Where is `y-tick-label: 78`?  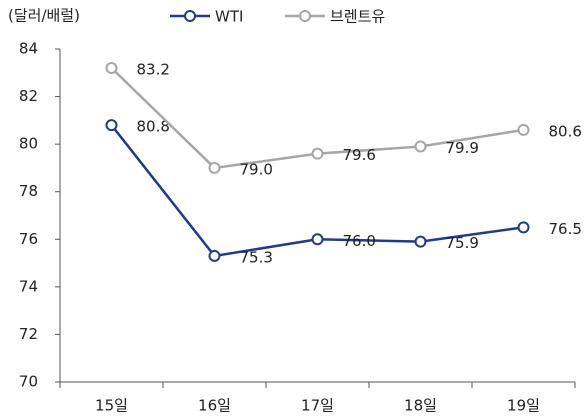 y-tick-label: 78 is located at coordinates (28, 191).